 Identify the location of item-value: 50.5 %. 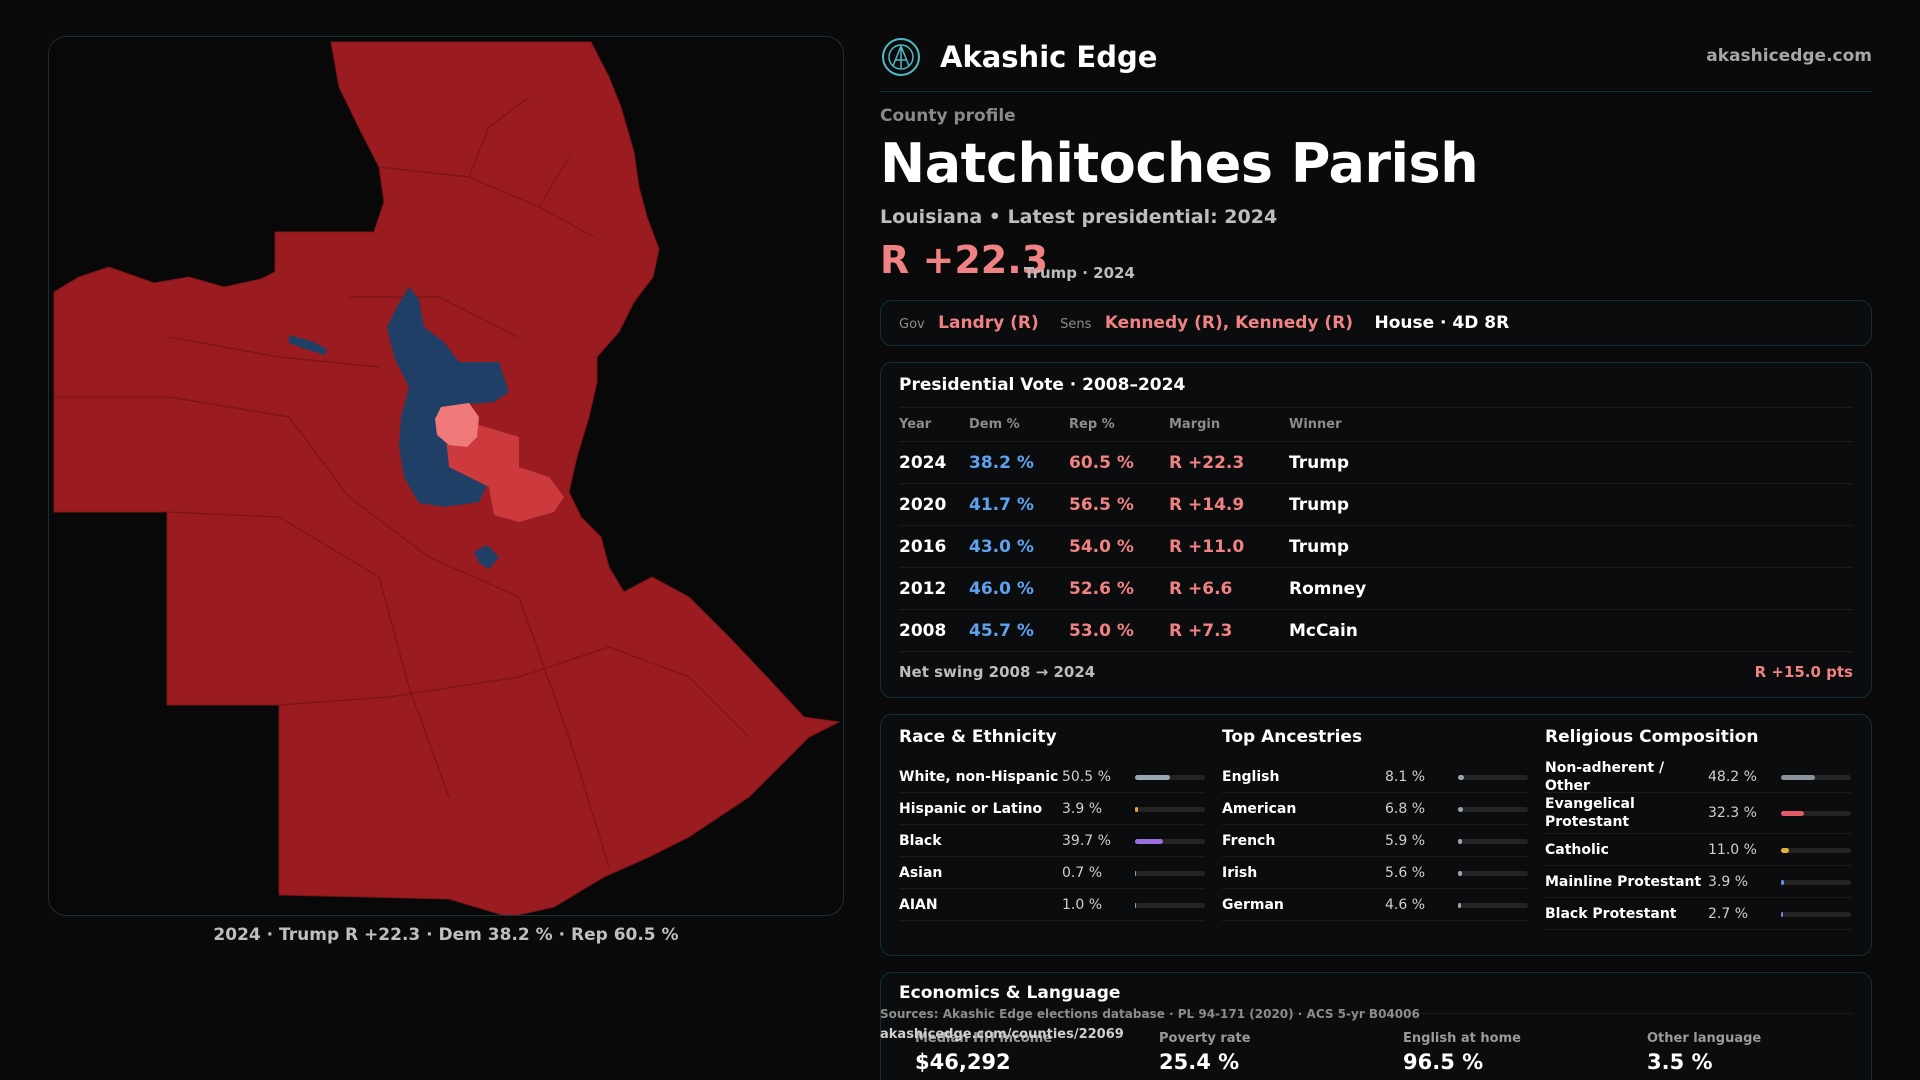
(1086, 776).